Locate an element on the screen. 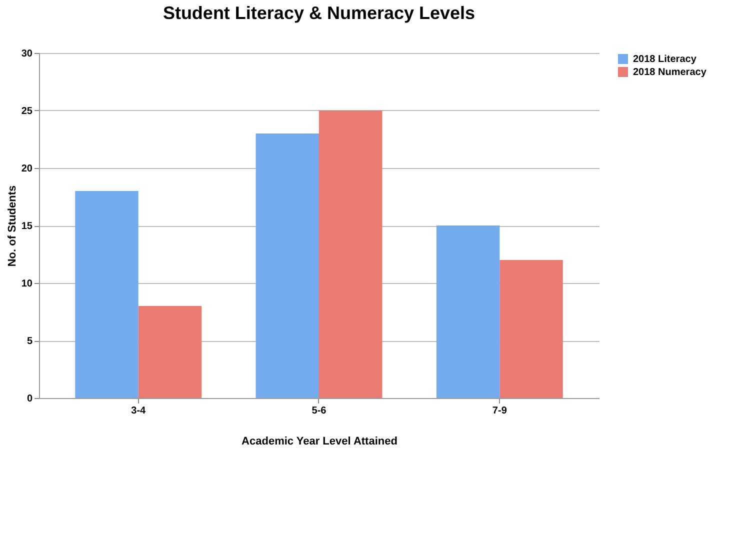 The height and width of the screenshot is (552, 753). y-axis-title: No. of Students is located at coordinates (12, 226).